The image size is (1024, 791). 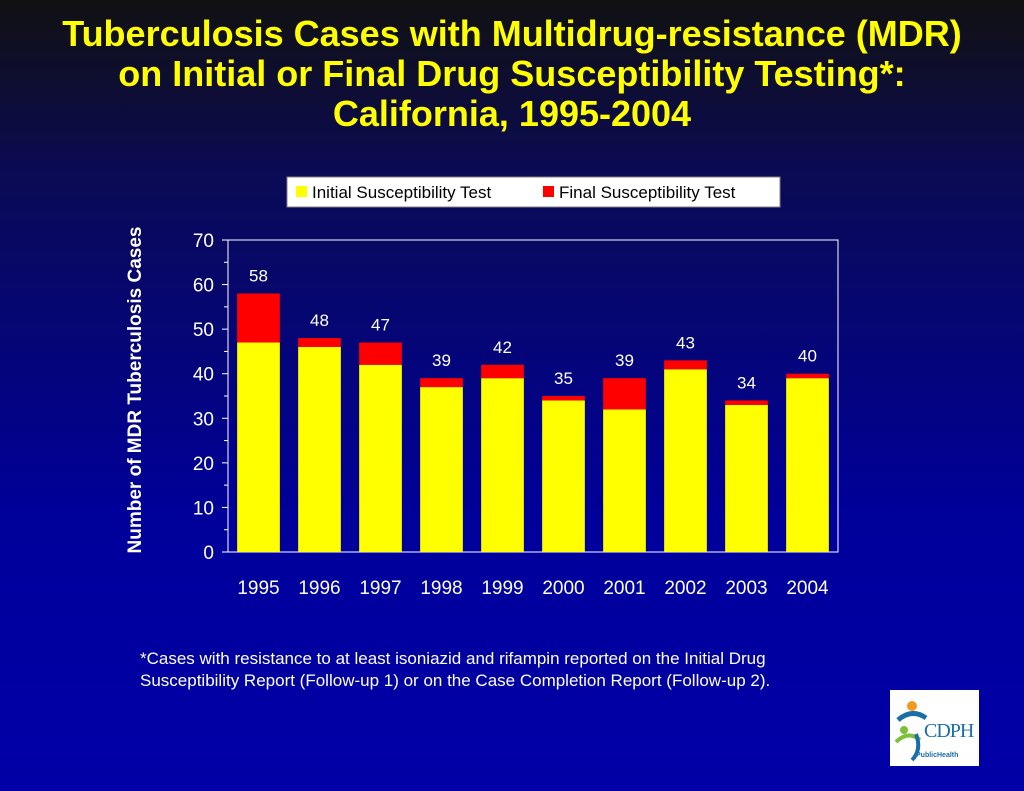 I want to click on cdph-logo: CDPH PublicHealth, so click(x=934, y=728).